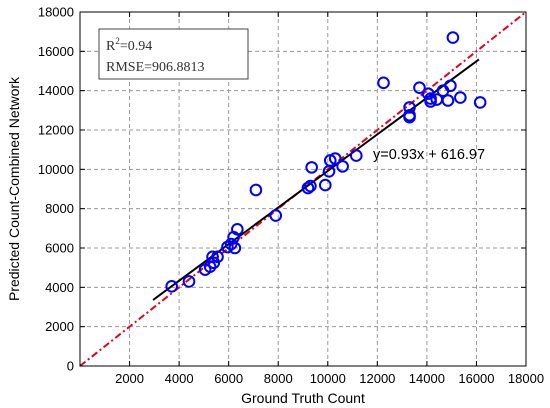 This screenshot has width=550, height=408. Describe the element at coordinates (70, 366) in the screenshot. I see `y-tick-label: 0` at that location.